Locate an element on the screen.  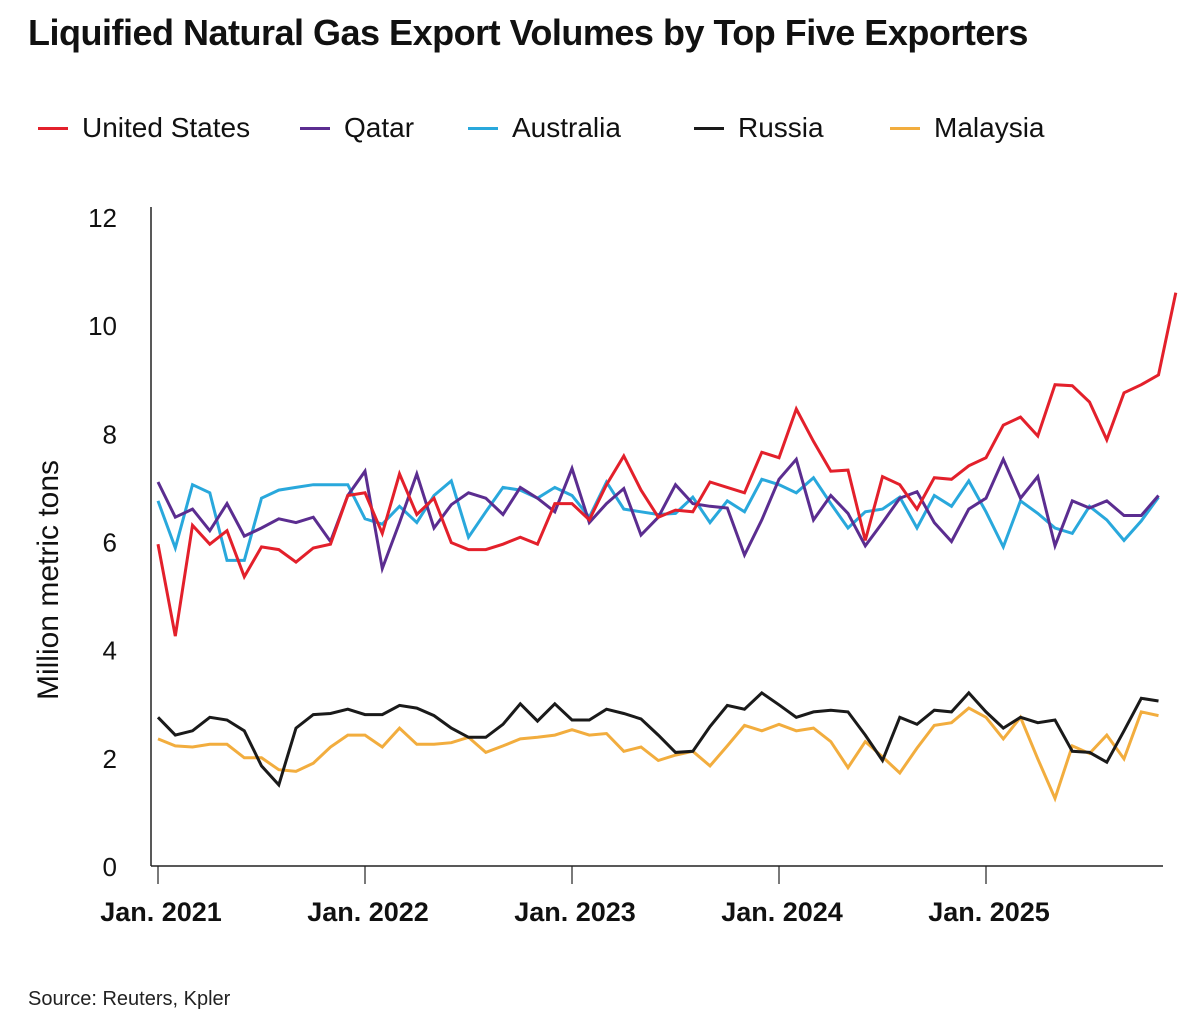
legend-swatch-qatar is located at coordinates (315, 128).